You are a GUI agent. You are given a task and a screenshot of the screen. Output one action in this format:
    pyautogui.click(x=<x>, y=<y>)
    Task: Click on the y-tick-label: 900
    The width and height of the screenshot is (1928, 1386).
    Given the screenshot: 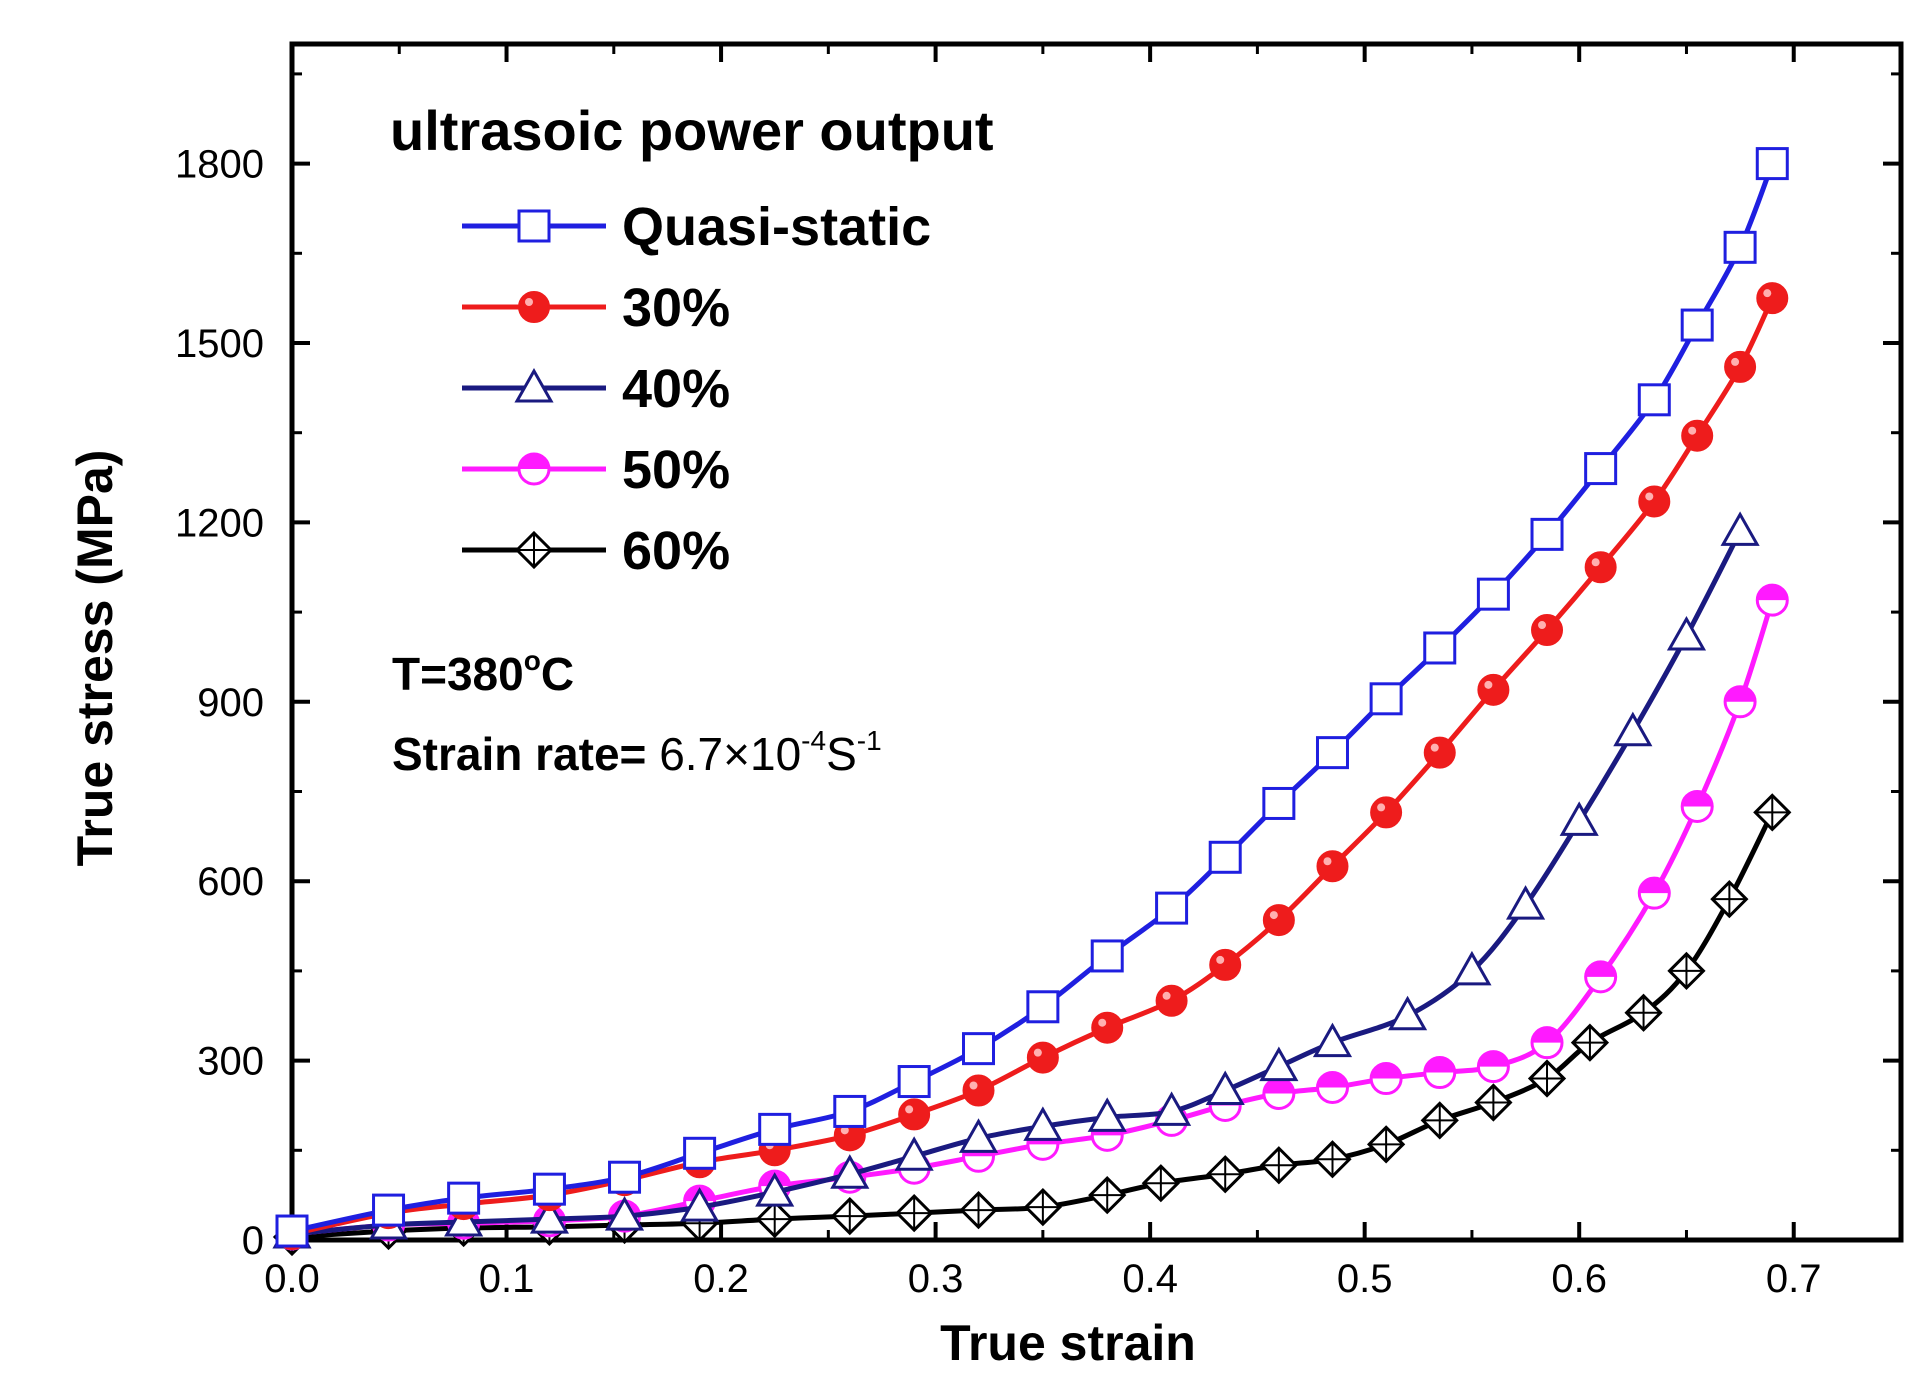 What is the action you would take?
    pyautogui.click(x=230, y=703)
    